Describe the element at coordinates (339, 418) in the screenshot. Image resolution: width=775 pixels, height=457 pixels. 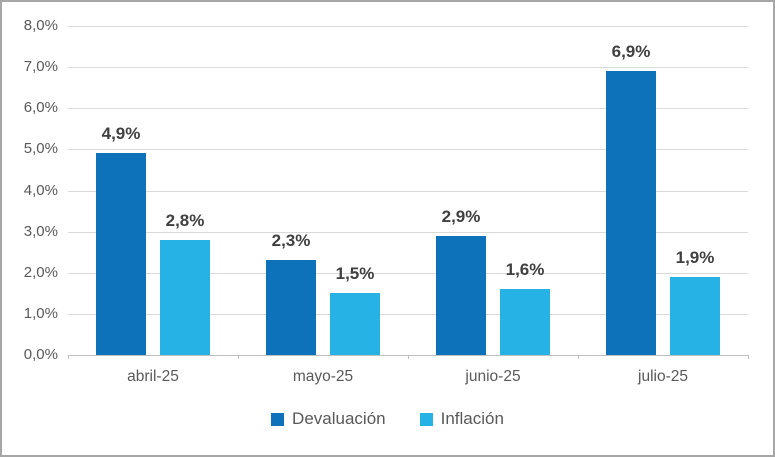
I see `legend-label: Devaluación` at that location.